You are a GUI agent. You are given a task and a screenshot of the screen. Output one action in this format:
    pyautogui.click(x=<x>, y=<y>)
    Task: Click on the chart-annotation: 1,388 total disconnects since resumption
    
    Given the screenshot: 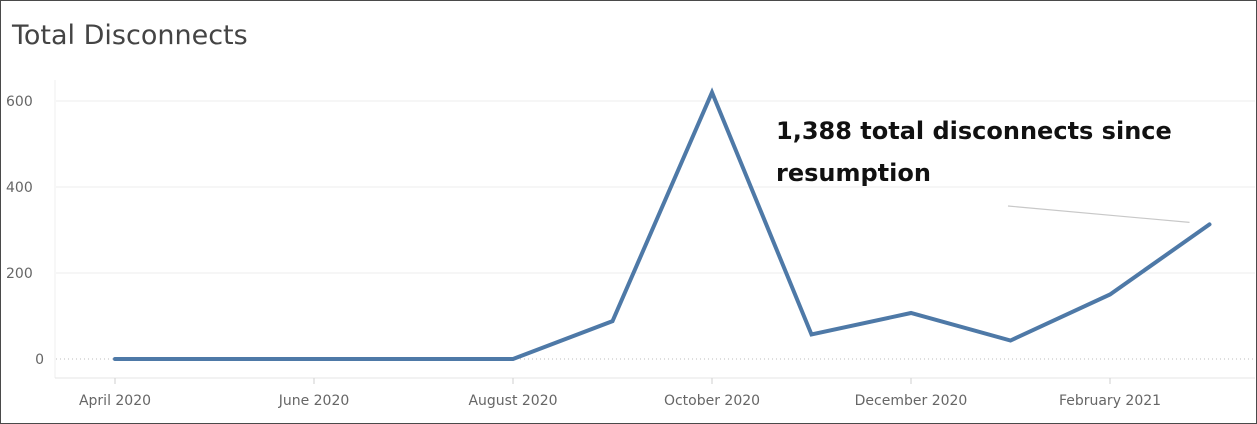 What is the action you would take?
    pyautogui.click(x=974, y=152)
    